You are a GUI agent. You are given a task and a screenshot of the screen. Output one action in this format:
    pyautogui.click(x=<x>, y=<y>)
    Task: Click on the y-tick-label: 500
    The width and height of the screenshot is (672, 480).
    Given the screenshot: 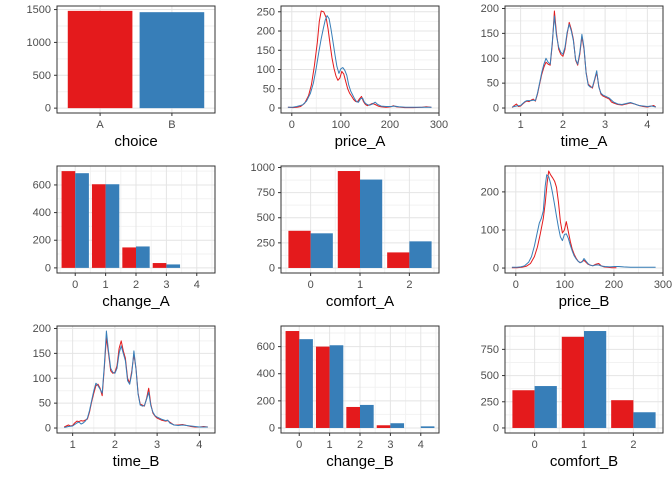 What is the action you would take?
    pyautogui.click(x=42, y=76)
    